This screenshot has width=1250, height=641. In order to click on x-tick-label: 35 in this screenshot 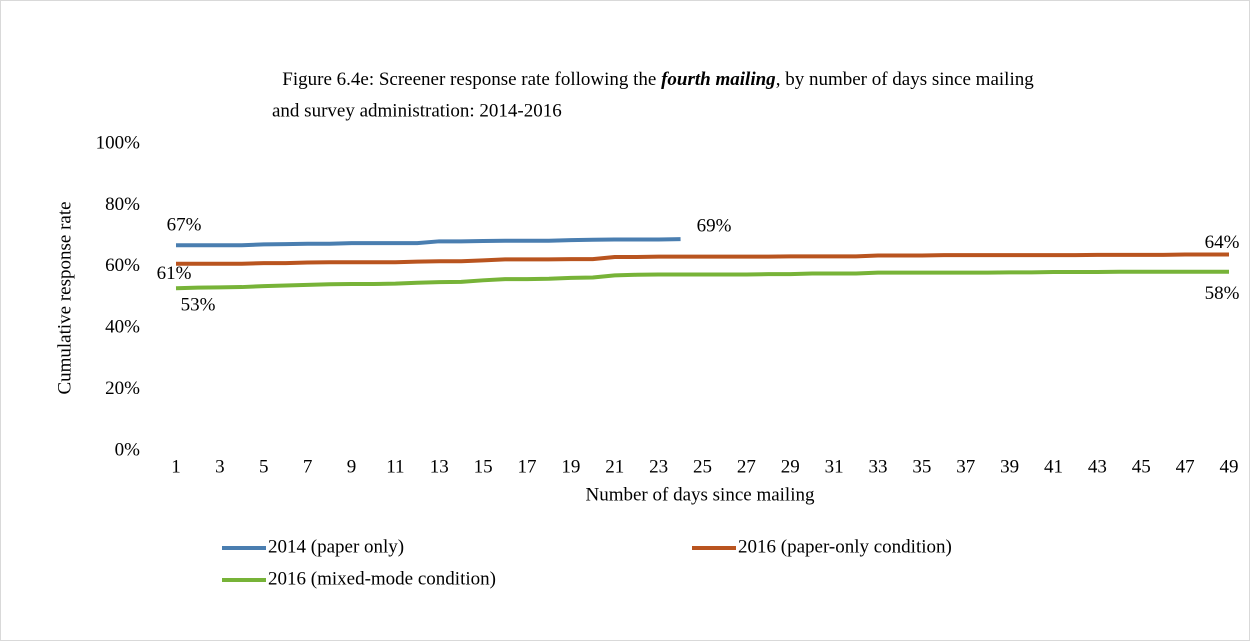, I will do `click(921, 466)`.